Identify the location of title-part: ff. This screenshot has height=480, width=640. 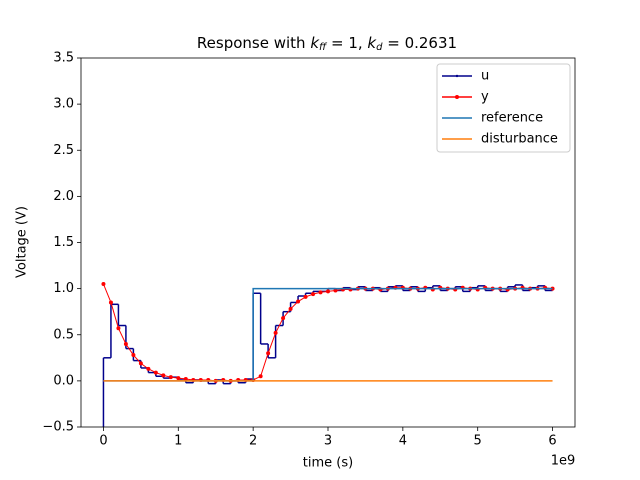
(323, 47).